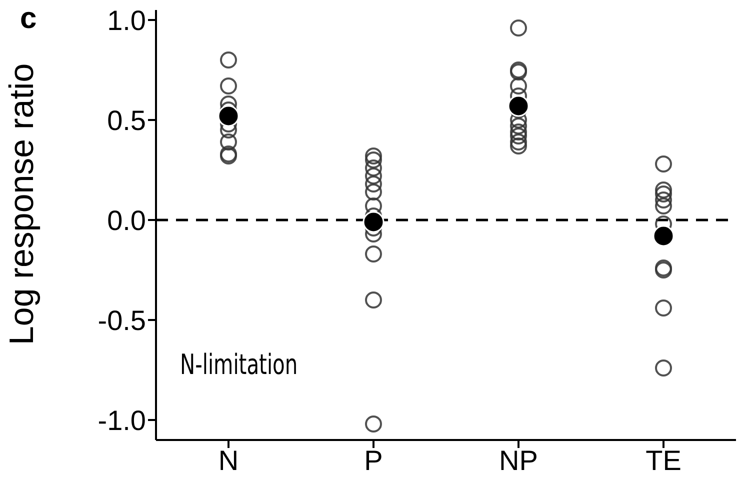 This screenshot has height=496, width=754. Describe the element at coordinates (126, 220) in the screenshot. I see `y-tick-label: 0.0` at that location.